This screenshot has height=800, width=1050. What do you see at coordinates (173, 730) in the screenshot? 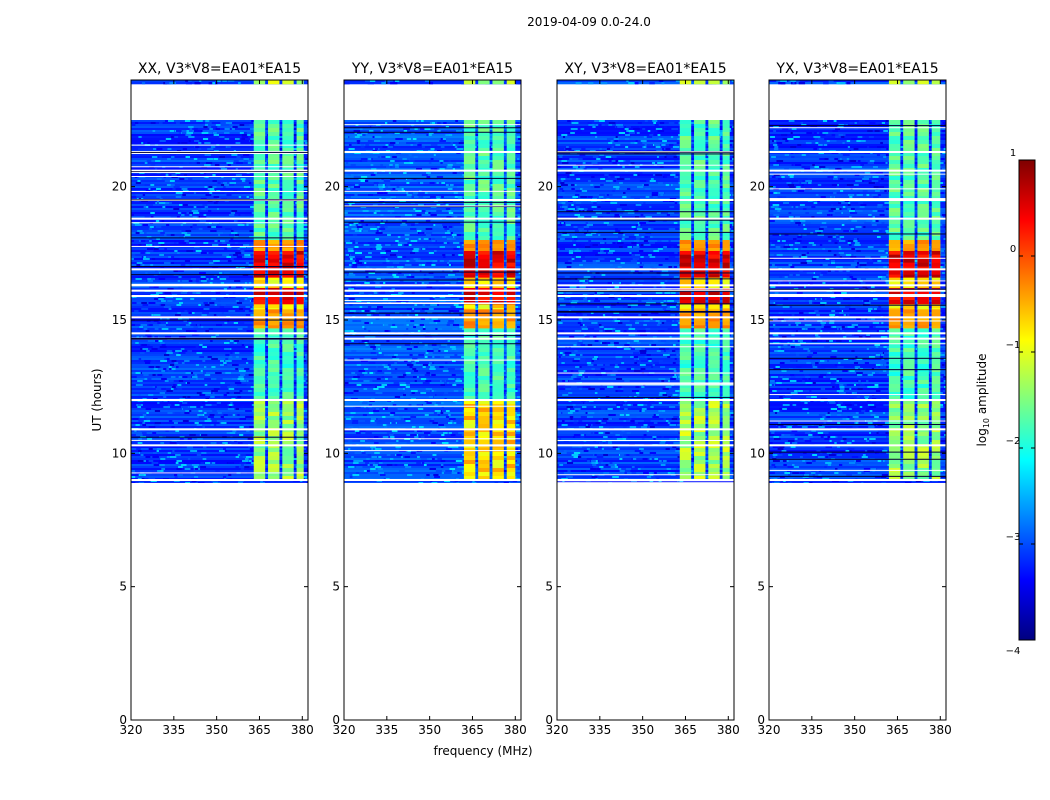
I see `x-tick-label: 335` at bounding box center [173, 730].